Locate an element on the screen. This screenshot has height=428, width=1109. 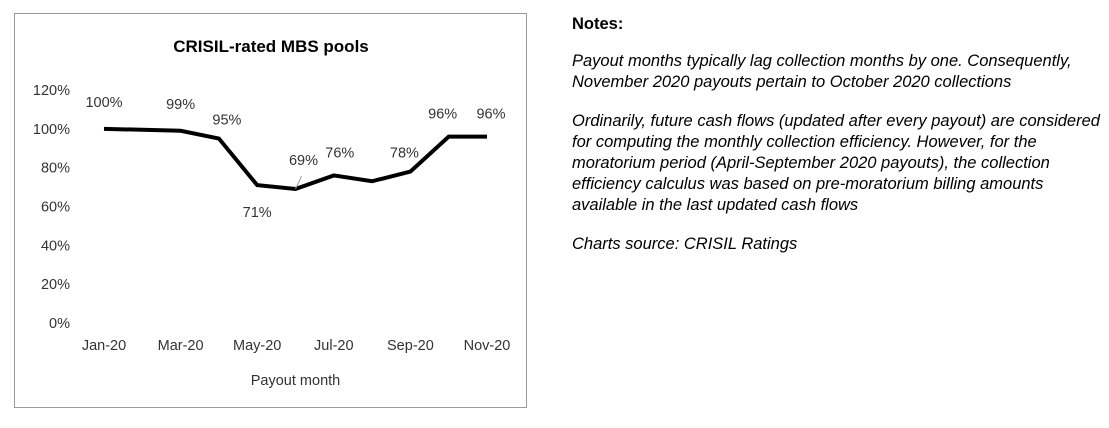
y-tick-label: 80% is located at coordinates (55, 169).